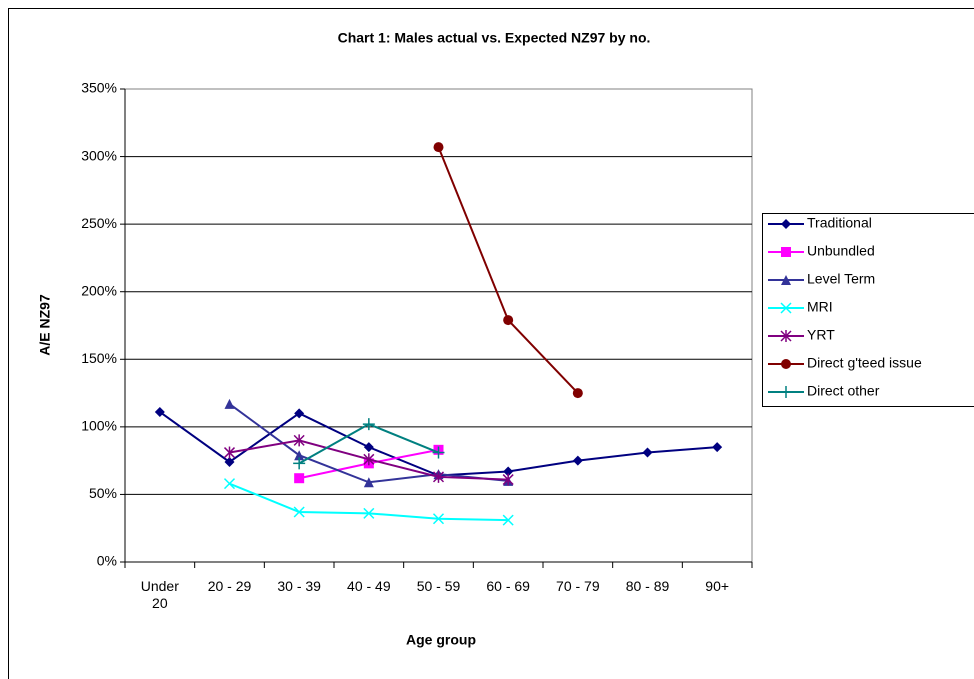 The width and height of the screenshot is (974, 679). What do you see at coordinates (717, 586) in the screenshot?
I see `x-tick-label: 90+` at bounding box center [717, 586].